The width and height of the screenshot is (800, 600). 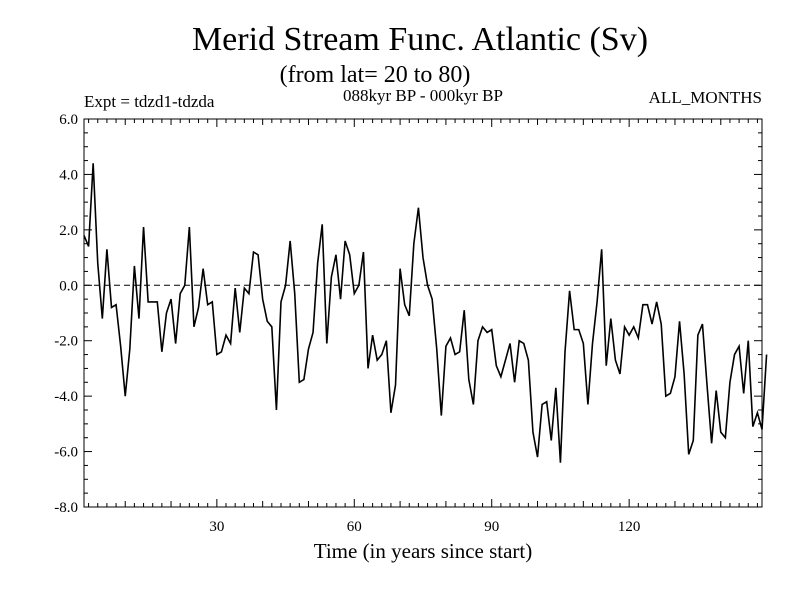 What do you see at coordinates (149, 101) in the screenshot?
I see `experiment-label: Expt = tdzd1-tdzda` at bounding box center [149, 101].